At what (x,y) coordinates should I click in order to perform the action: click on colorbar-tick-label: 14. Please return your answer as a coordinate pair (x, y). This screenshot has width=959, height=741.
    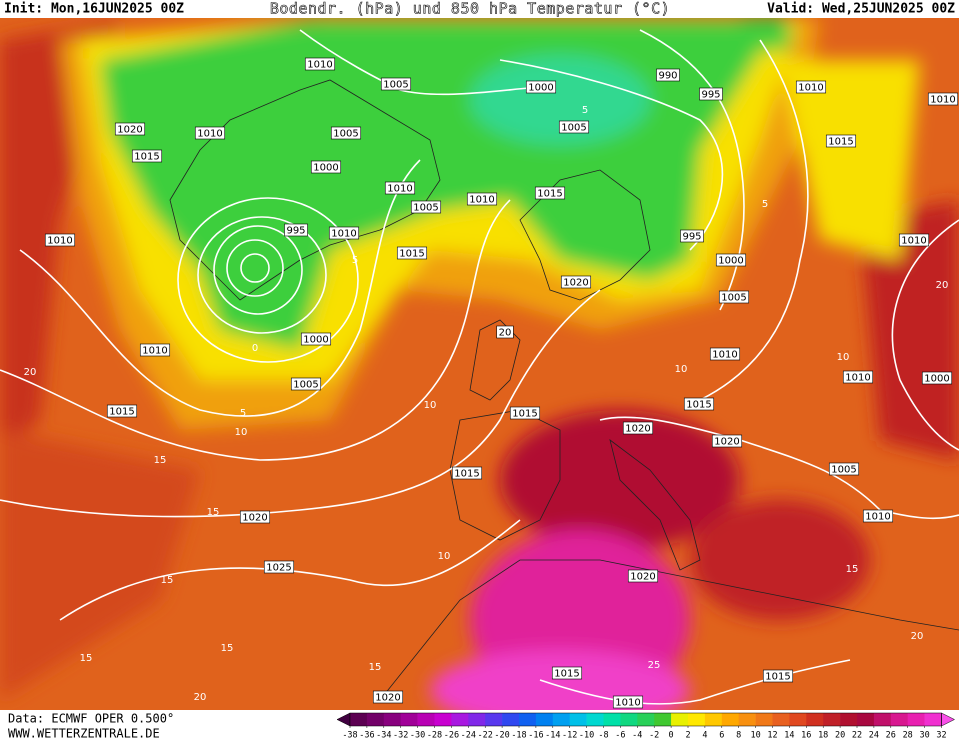
    Looking at the image, I should click on (789, 736).